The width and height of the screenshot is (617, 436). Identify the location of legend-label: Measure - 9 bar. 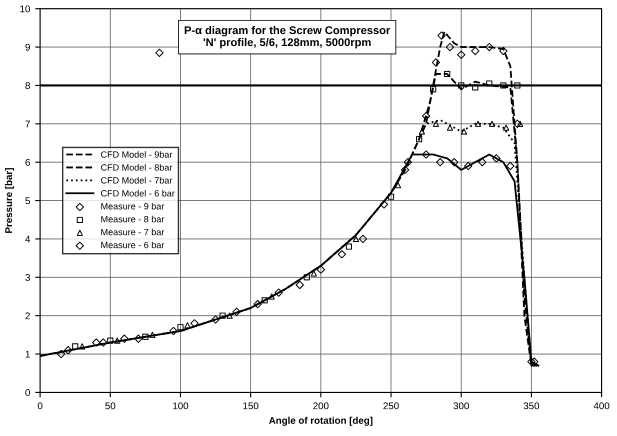
(132, 206).